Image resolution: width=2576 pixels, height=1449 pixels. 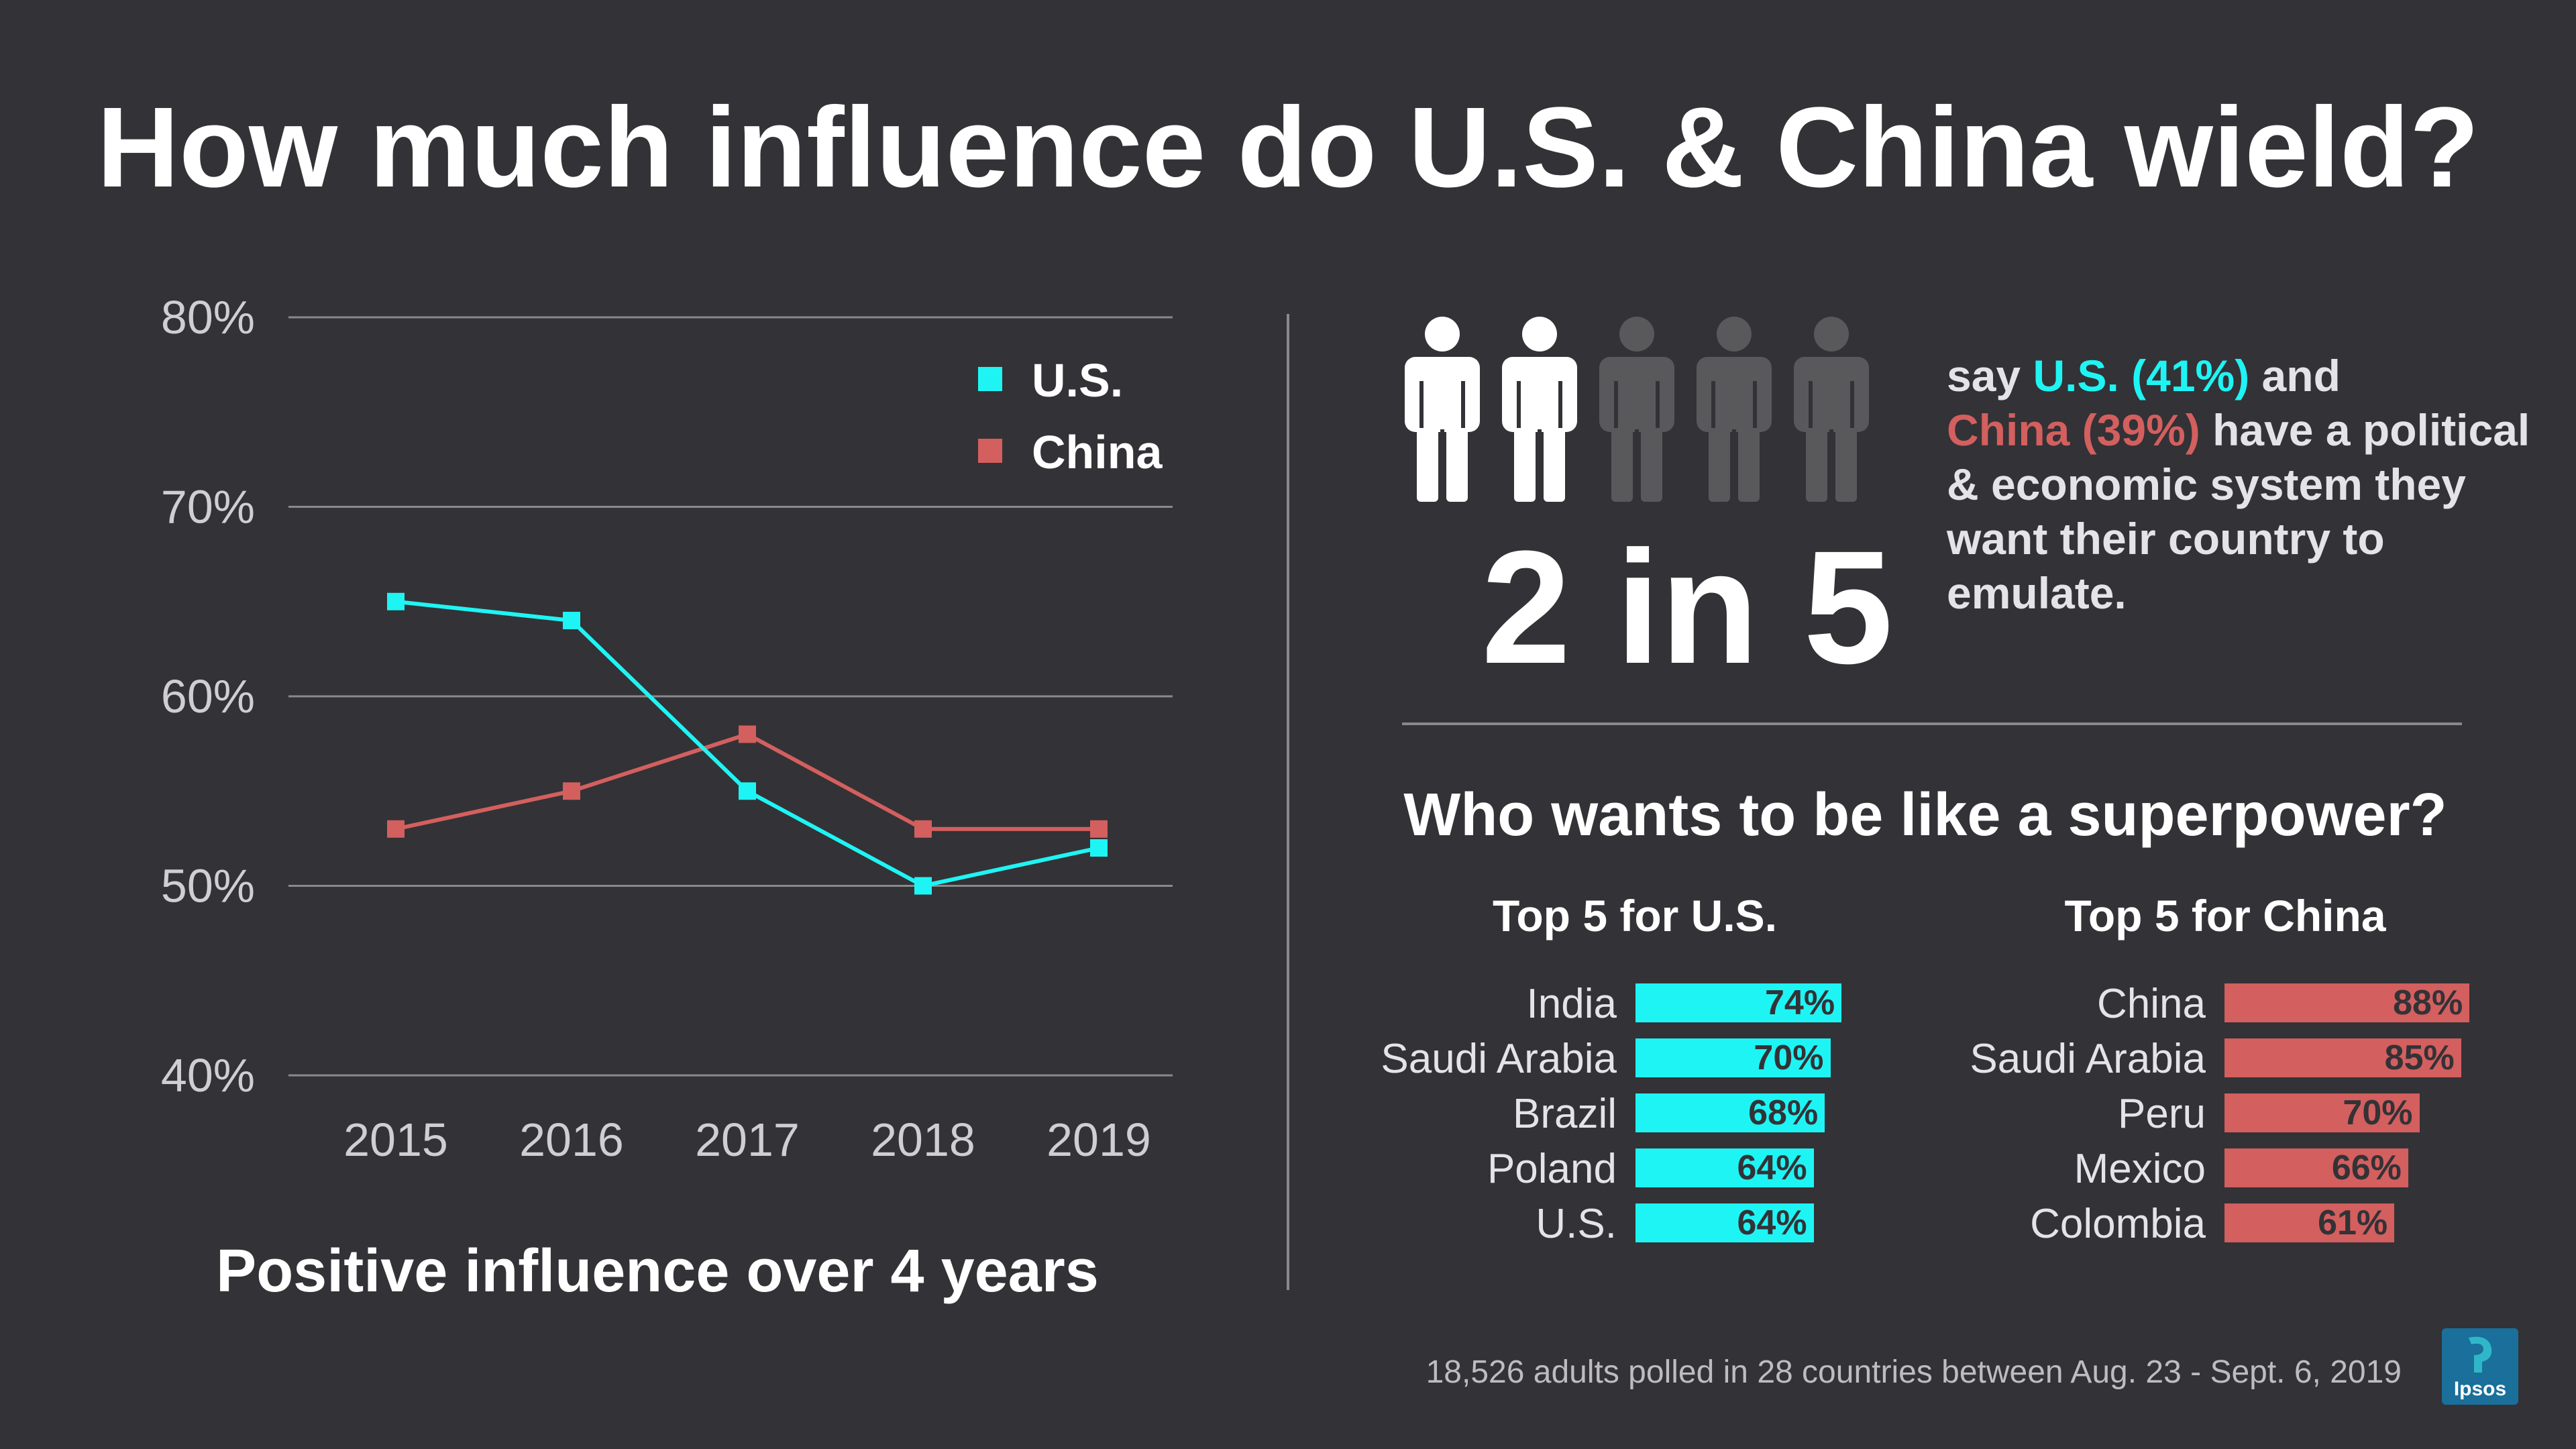 I want to click on logo-mark-icon, so click(x=2480, y=1354).